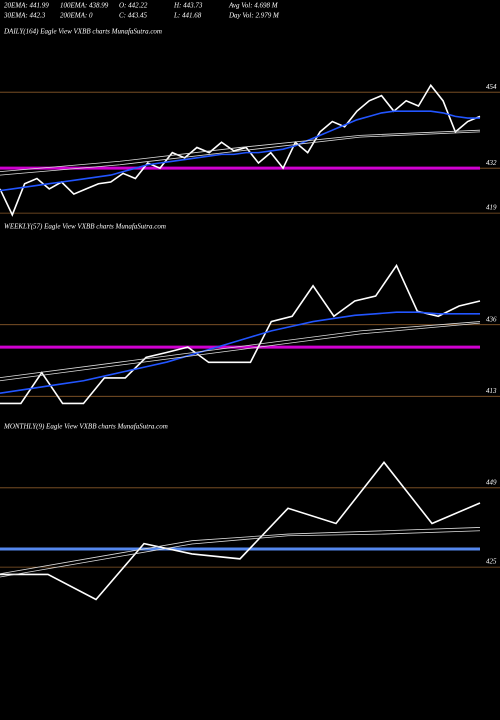 This screenshot has height=720, width=500. I want to click on header-stat: C: 443.45, so click(133, 16).